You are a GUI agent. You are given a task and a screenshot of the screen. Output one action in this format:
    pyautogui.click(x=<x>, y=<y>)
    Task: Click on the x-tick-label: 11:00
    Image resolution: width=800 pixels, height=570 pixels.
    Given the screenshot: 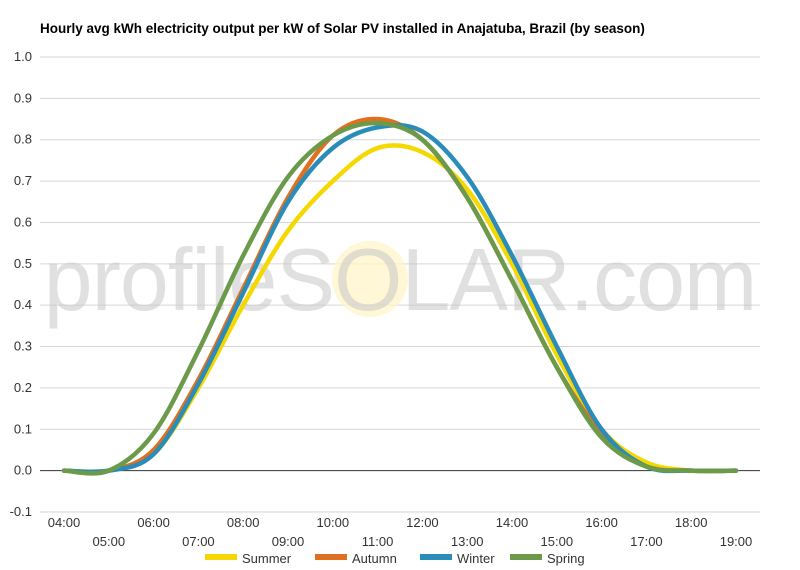 What is the action you would take?
    pyautogui.click(x=378, y=541)
    